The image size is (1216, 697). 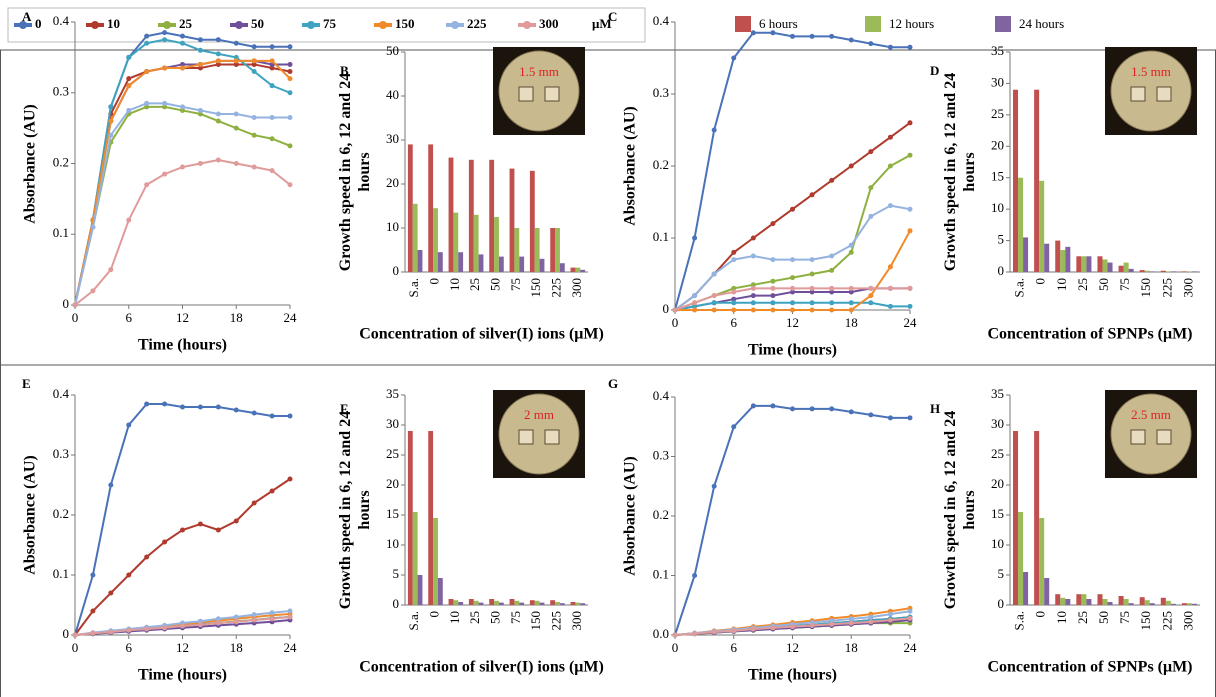 What do you see at coordinates (186, 23) in the screenshot?
I see `legend-label: 25` at bounding box center [186, 23].